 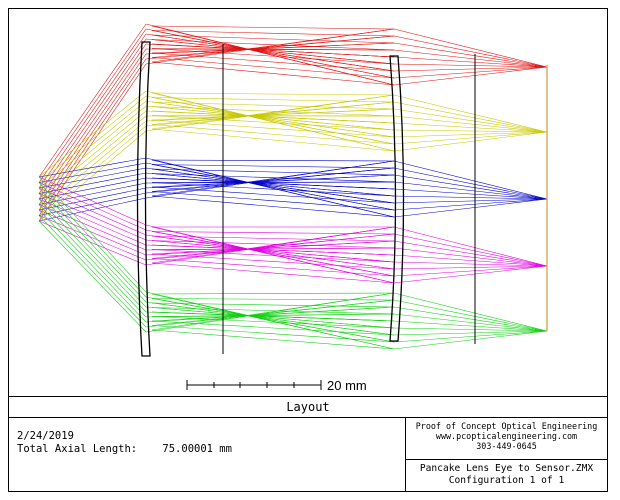 What do you see at coordinates (506, 426) in the screenshot?
I see `company-name: Proof of Concept Optical Engineering` at bounding box center [506, 426].